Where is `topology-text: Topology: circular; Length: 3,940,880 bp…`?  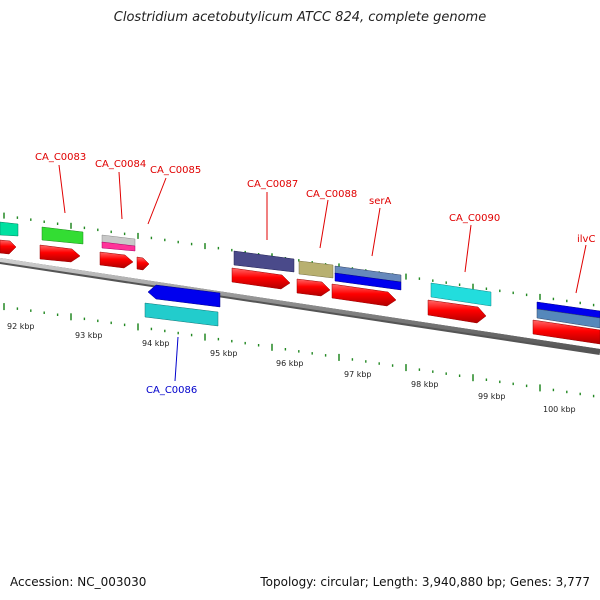 topology-text: Topology: circular; Length: 3,940,880 bp… is located at coordinates (425, 582).